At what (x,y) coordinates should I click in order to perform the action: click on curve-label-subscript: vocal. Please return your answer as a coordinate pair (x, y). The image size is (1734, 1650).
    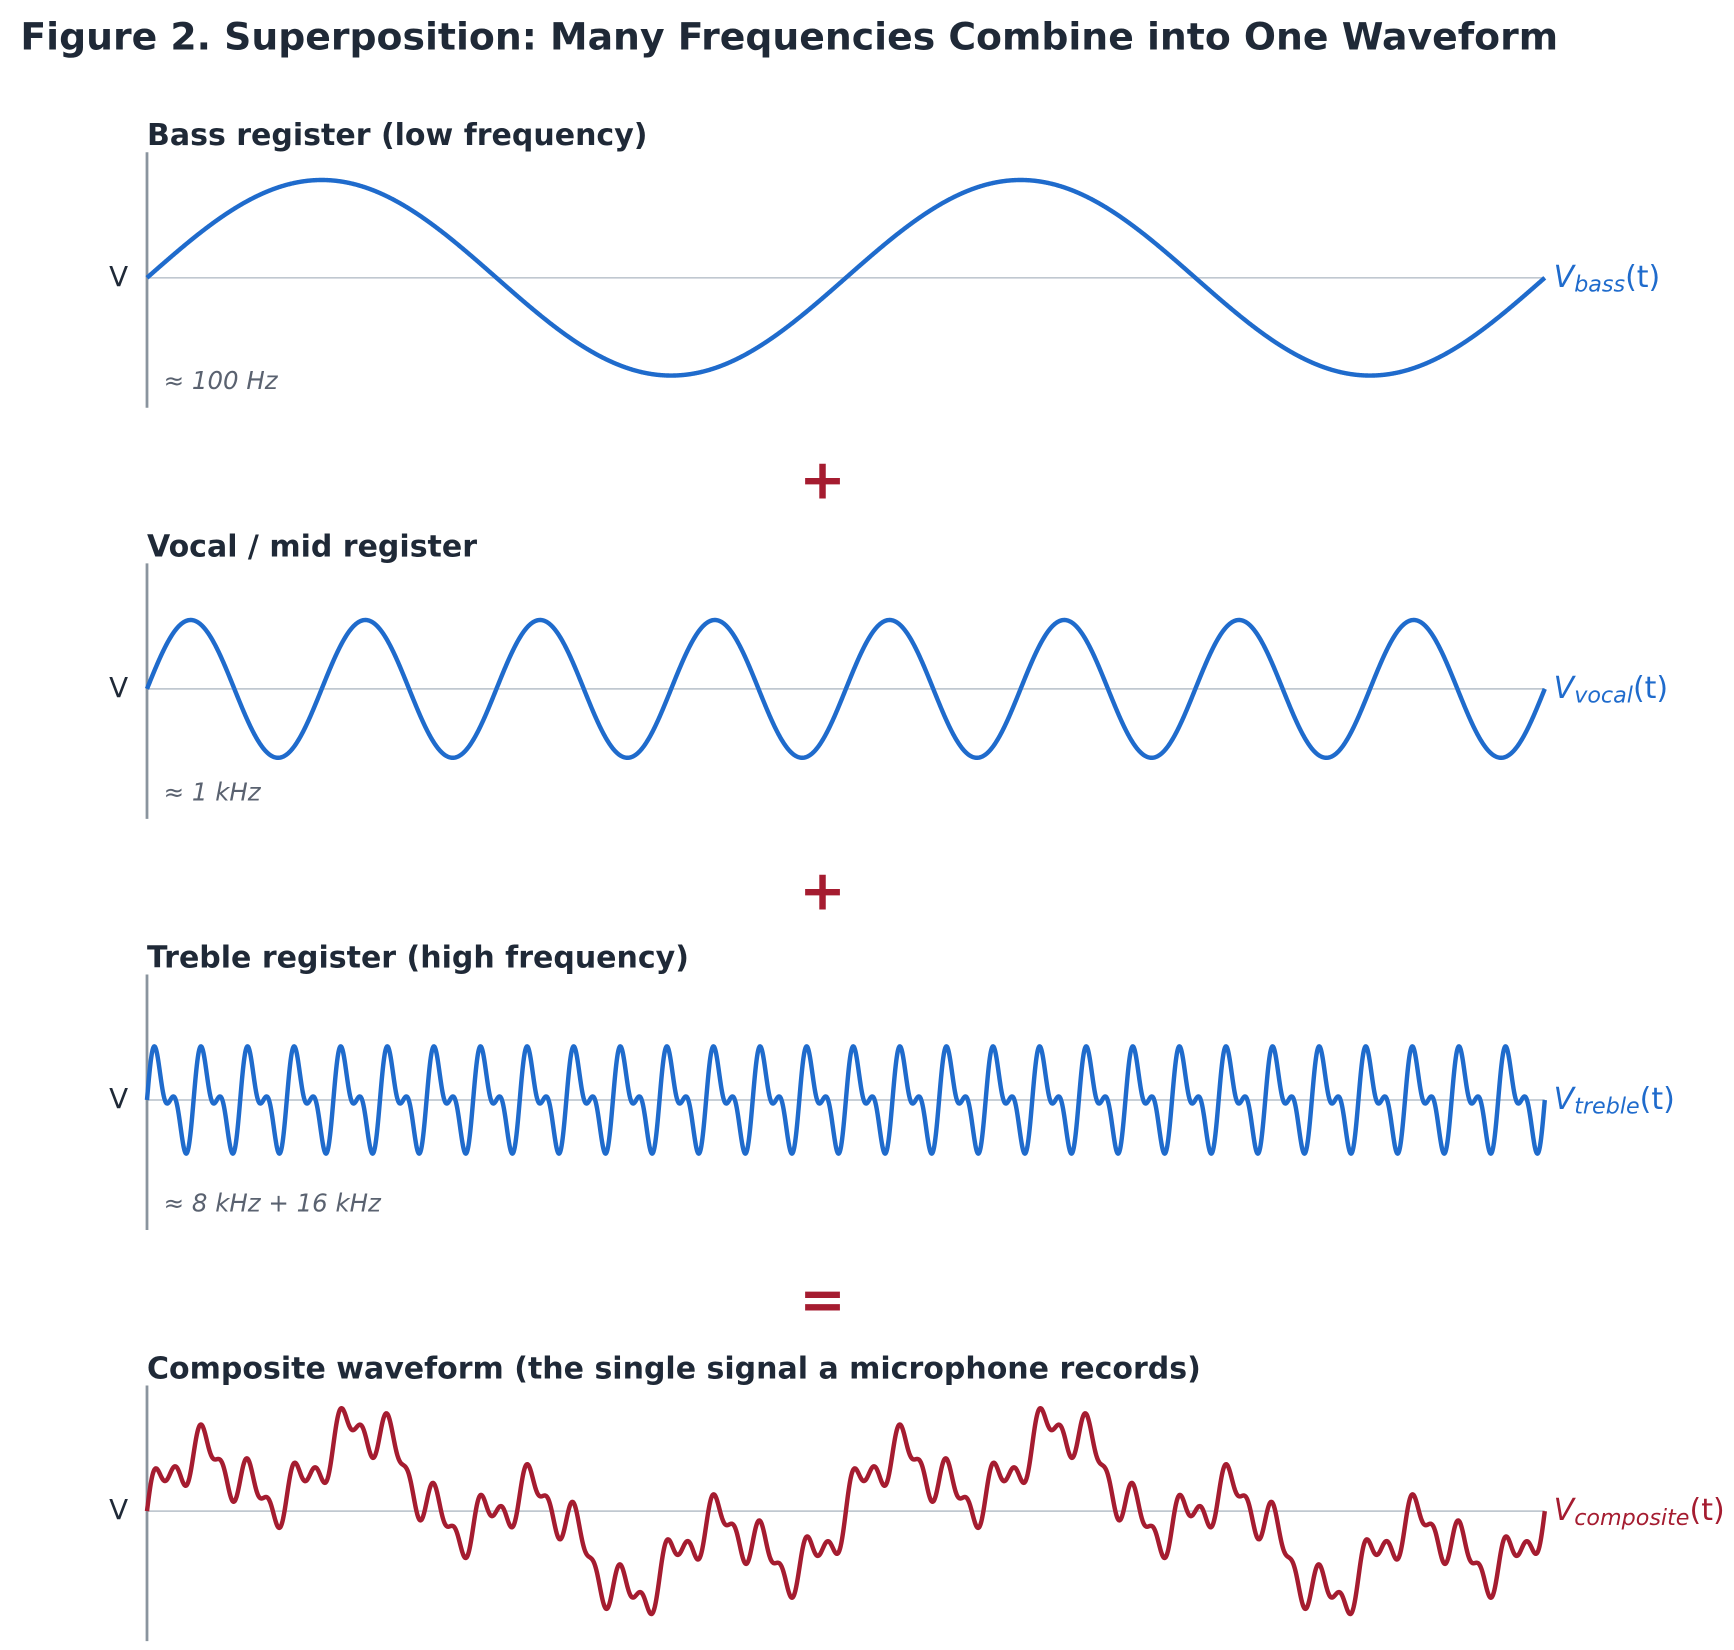
    Looking at the image, I should click on (1604, 695).